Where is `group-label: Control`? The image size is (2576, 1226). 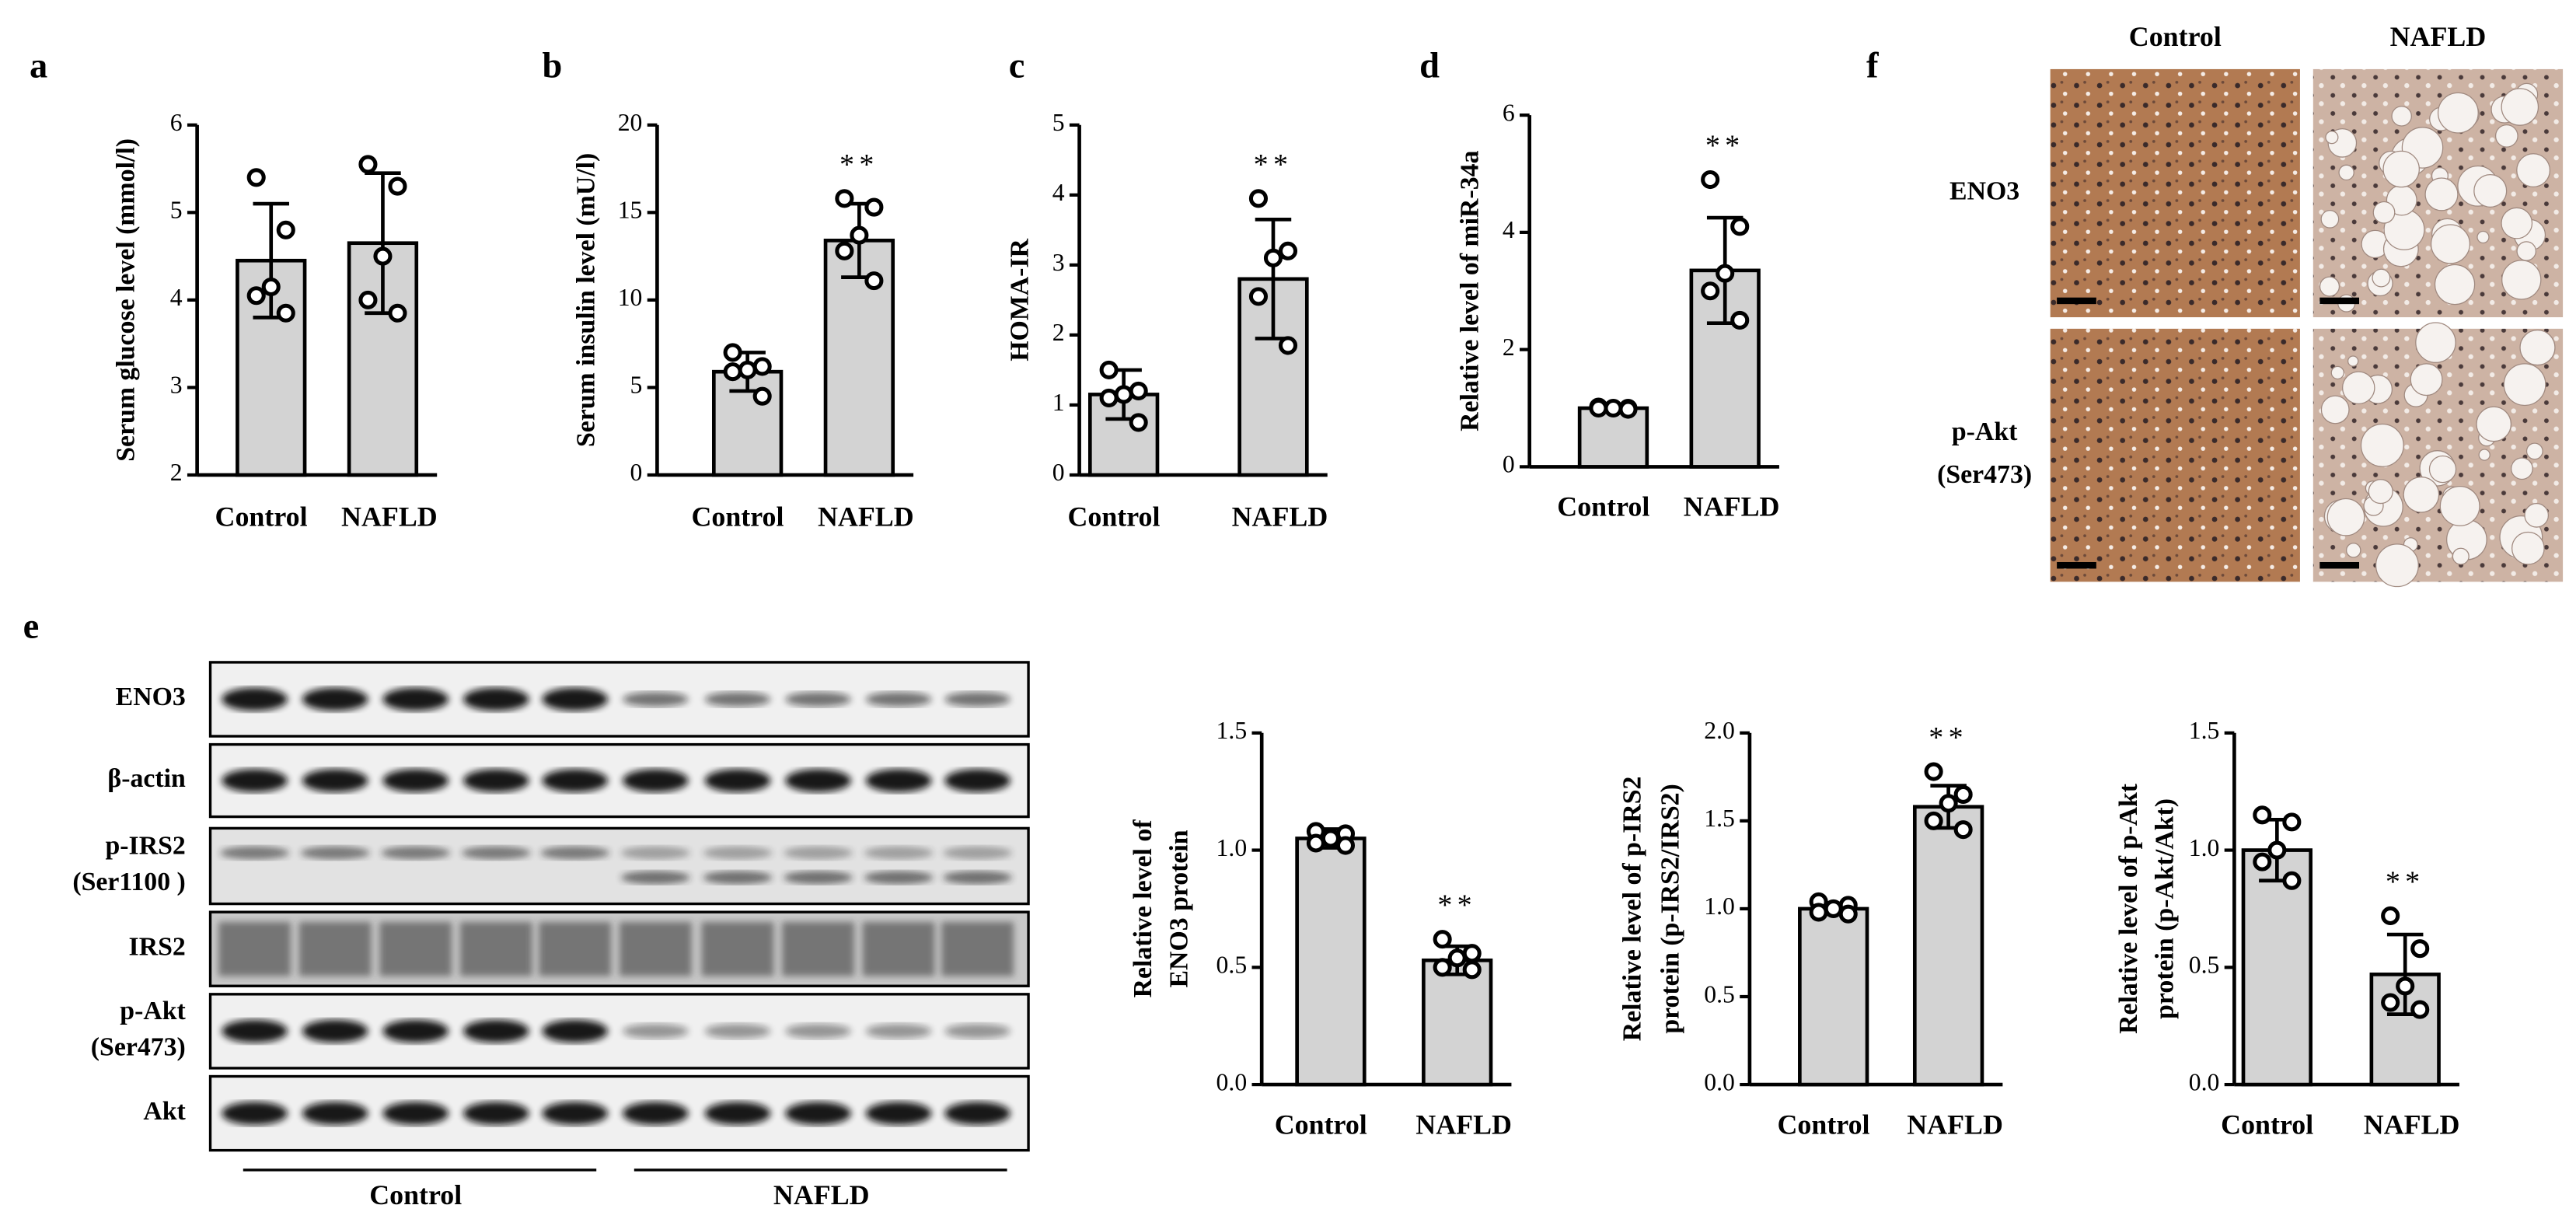
group-label: Control is located at coordinates (416, 1194).